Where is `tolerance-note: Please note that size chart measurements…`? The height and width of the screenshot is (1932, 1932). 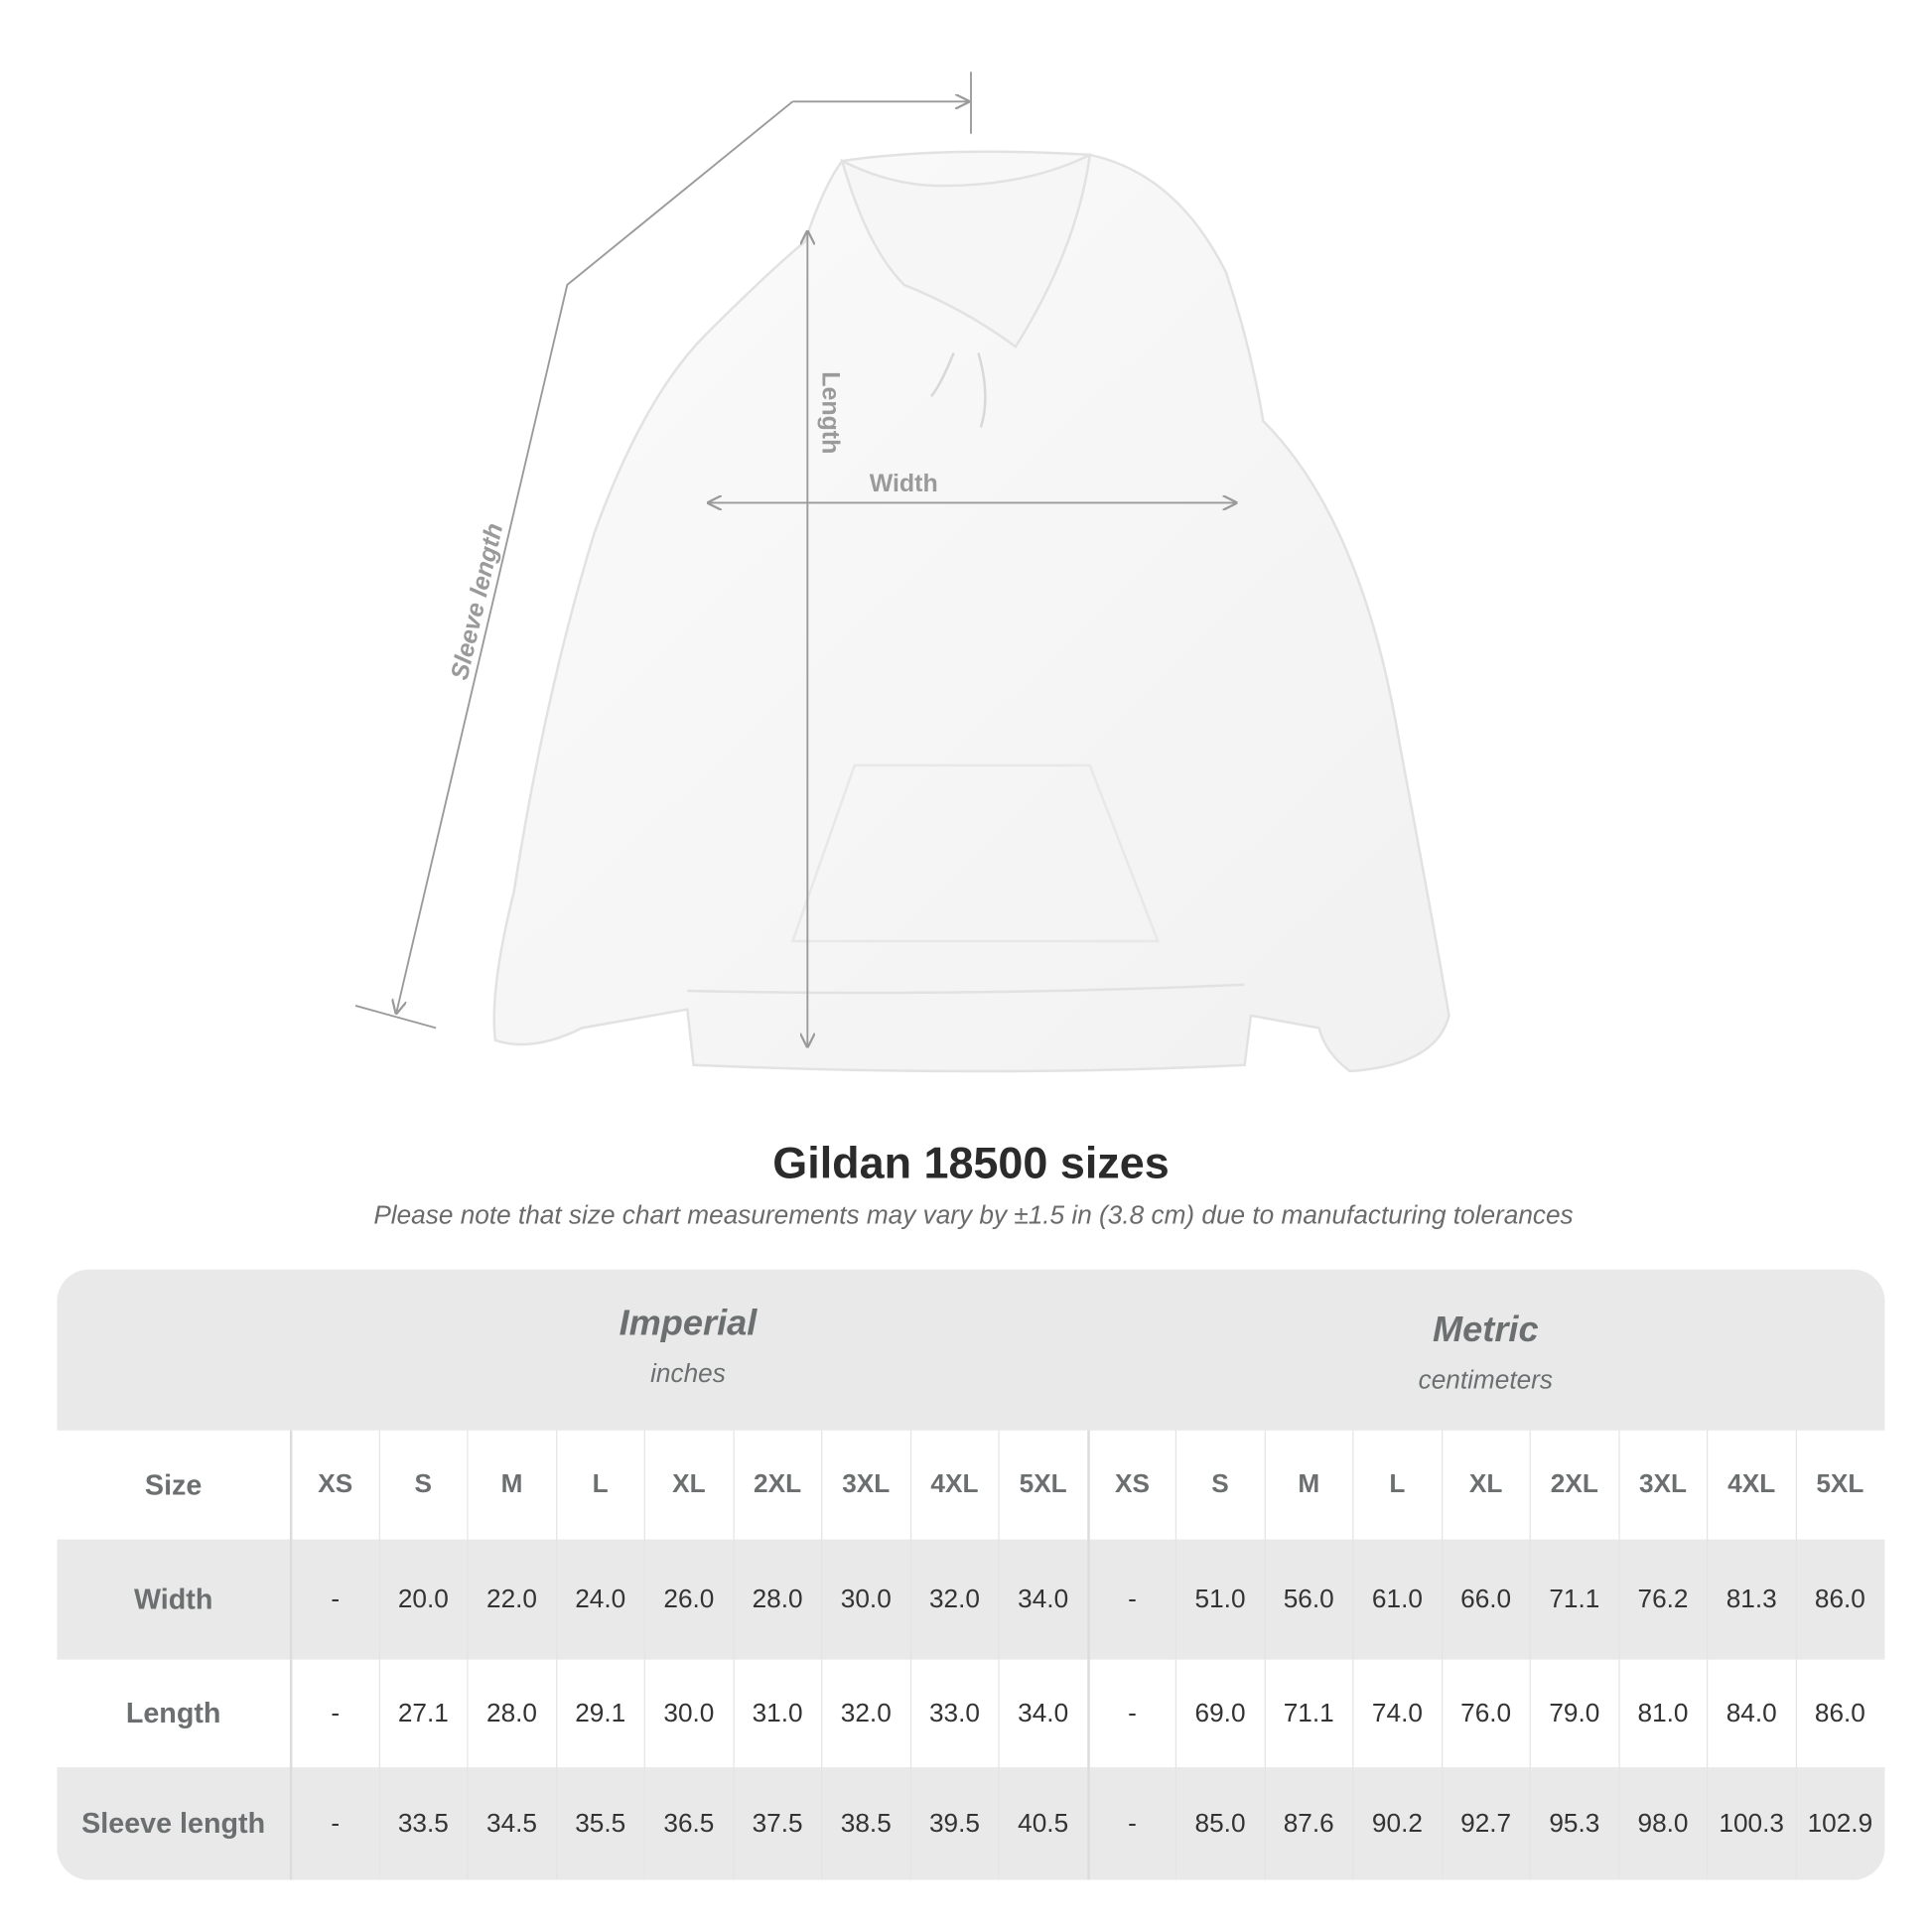 tolerance-note: Please note that size chart measurements… is located at coordinates (974, 1215).